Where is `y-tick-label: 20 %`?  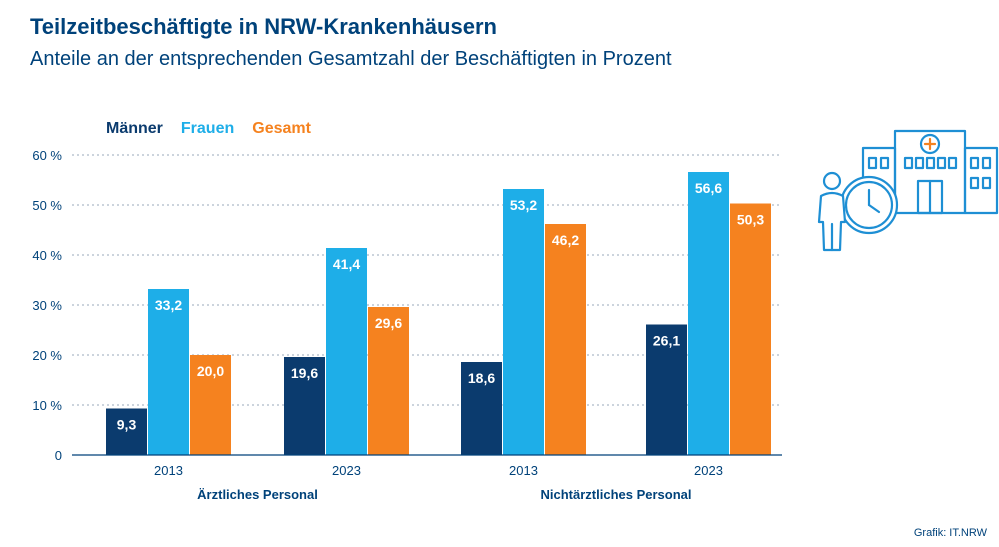 y-tick-label: 20 % is located at coordinates (47, 355).